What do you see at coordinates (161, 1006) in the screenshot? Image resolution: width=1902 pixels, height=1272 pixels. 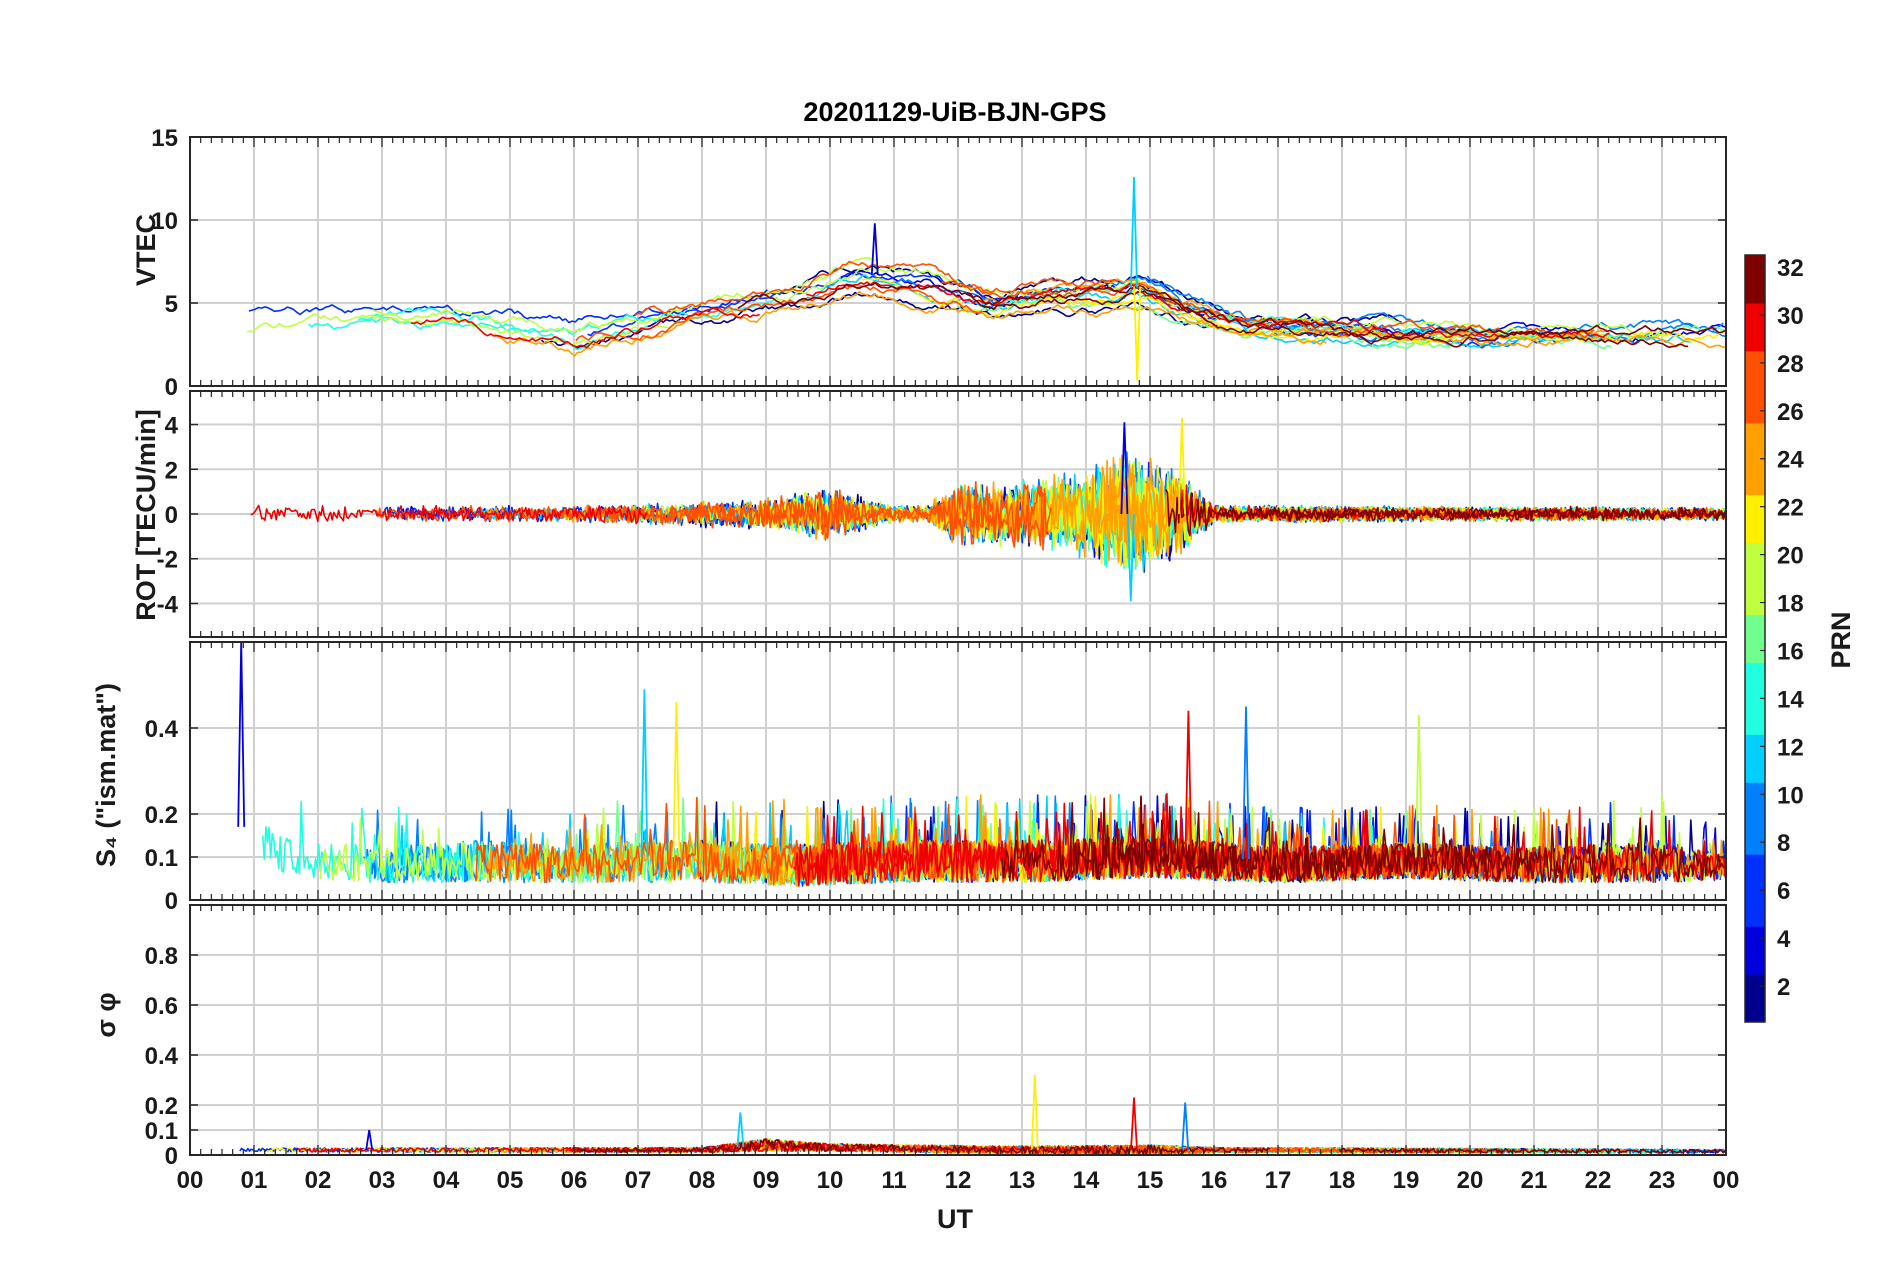 I see `y-tick-label: 0.6` at bounding box center [161, 1006].